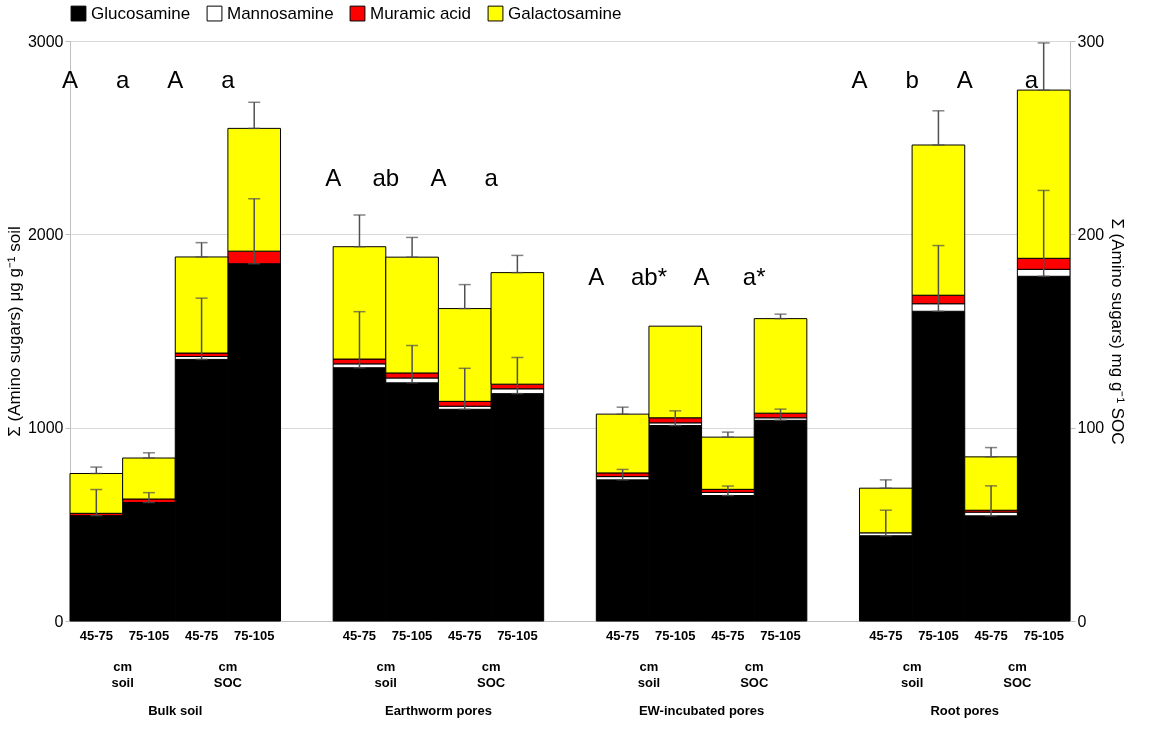 The image size is (1154, 743). What do you see at coordinates (1118, 331) in the screenshot?
I see `y2-axis-title: Σ (Amino sugars) mg g⁻¹ SOC` at bounding box center [1118, 331].